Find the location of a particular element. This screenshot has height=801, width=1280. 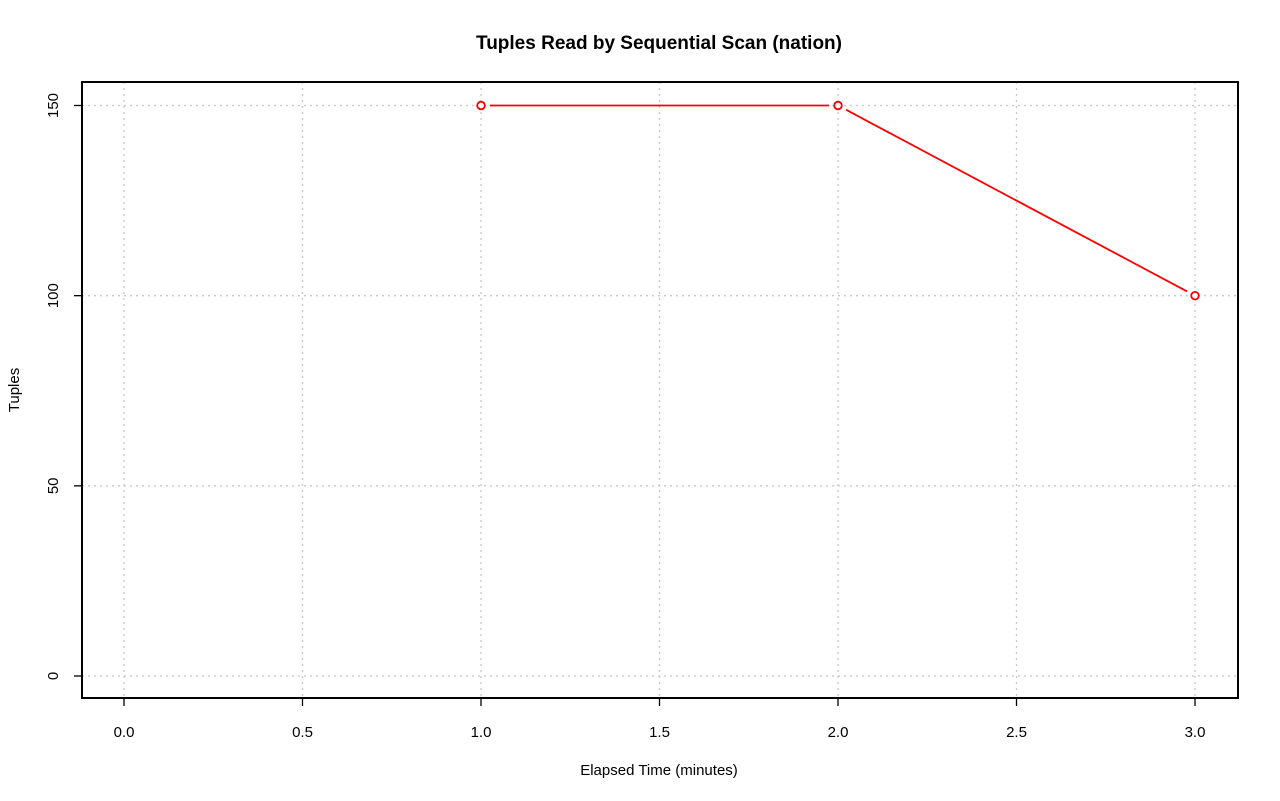

x-tick-label: 0.5 is located at coordinates (302, 732).